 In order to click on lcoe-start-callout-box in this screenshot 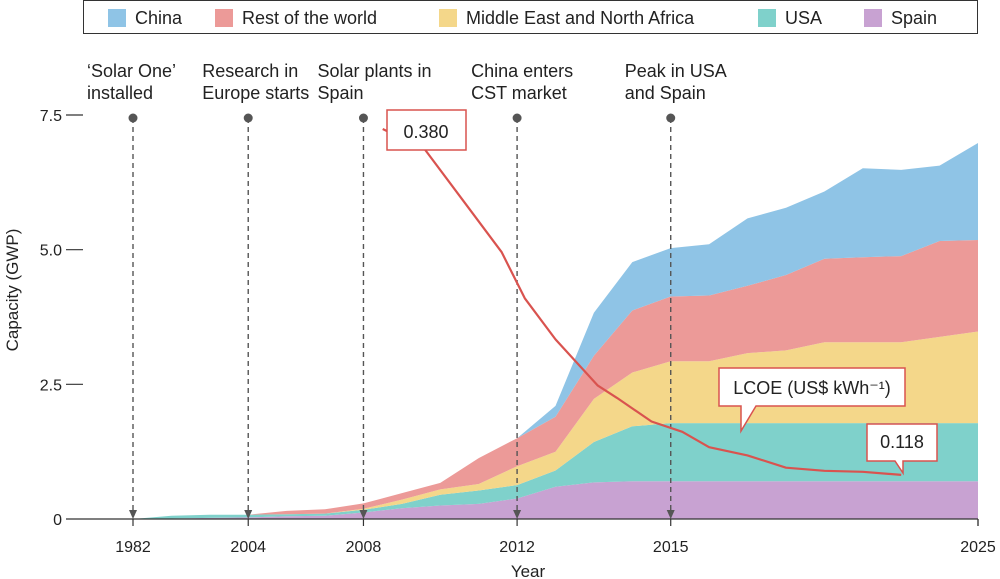, I will do `click(426, 130)`.